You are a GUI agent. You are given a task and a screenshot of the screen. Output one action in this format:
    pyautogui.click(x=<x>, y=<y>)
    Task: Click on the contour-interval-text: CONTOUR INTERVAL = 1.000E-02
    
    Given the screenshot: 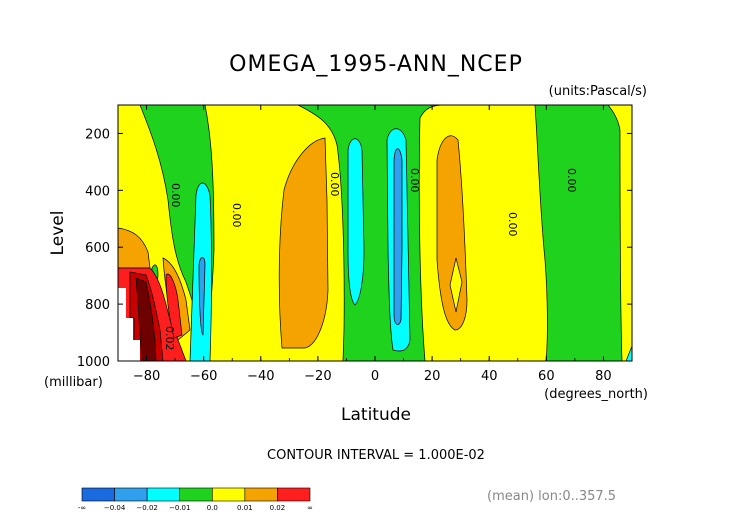 What is the action you would take?
    pyautogui.click(x=376, y=455)
    